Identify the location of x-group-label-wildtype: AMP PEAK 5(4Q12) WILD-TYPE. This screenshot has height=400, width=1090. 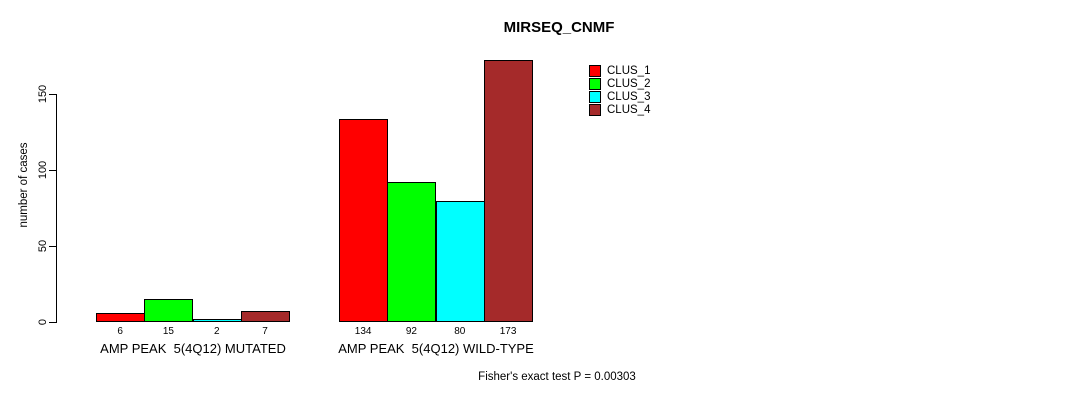
(436, 348).